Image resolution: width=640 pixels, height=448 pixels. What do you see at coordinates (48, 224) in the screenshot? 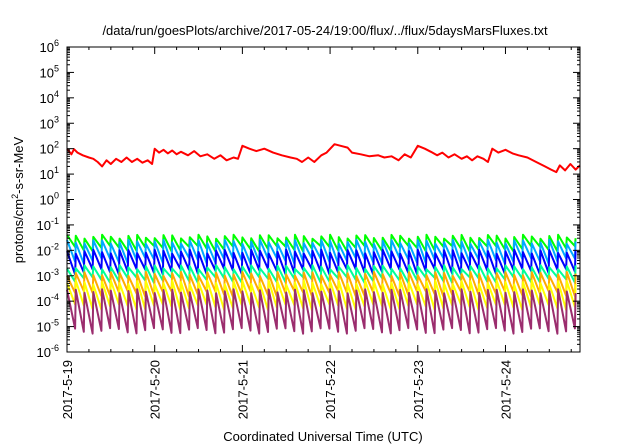
I see `y-tick-label: 10⁻¹` at bounding box center [48, 224].